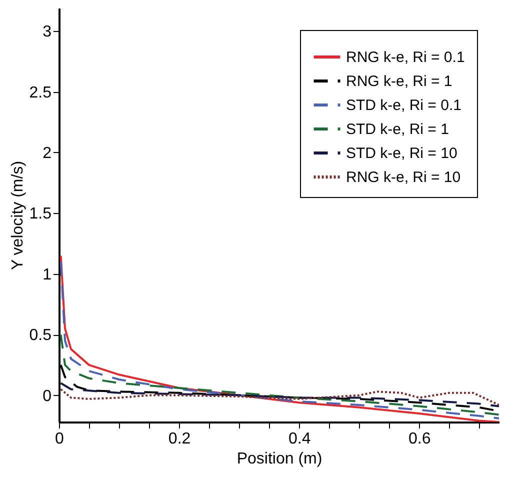 Image resolution: width=525 pixels, height=483 pixels. Describe the element at coordinates (403, 177) in the screenshot. I see `legend-label: RNG k-e, Ri = 10` at that location.